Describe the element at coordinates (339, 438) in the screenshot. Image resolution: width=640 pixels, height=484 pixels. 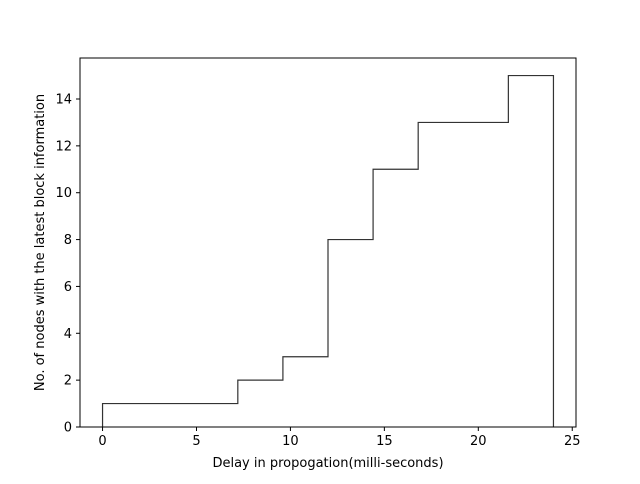
I see `x-axis: 0 5 10 15 20 25` at that location.